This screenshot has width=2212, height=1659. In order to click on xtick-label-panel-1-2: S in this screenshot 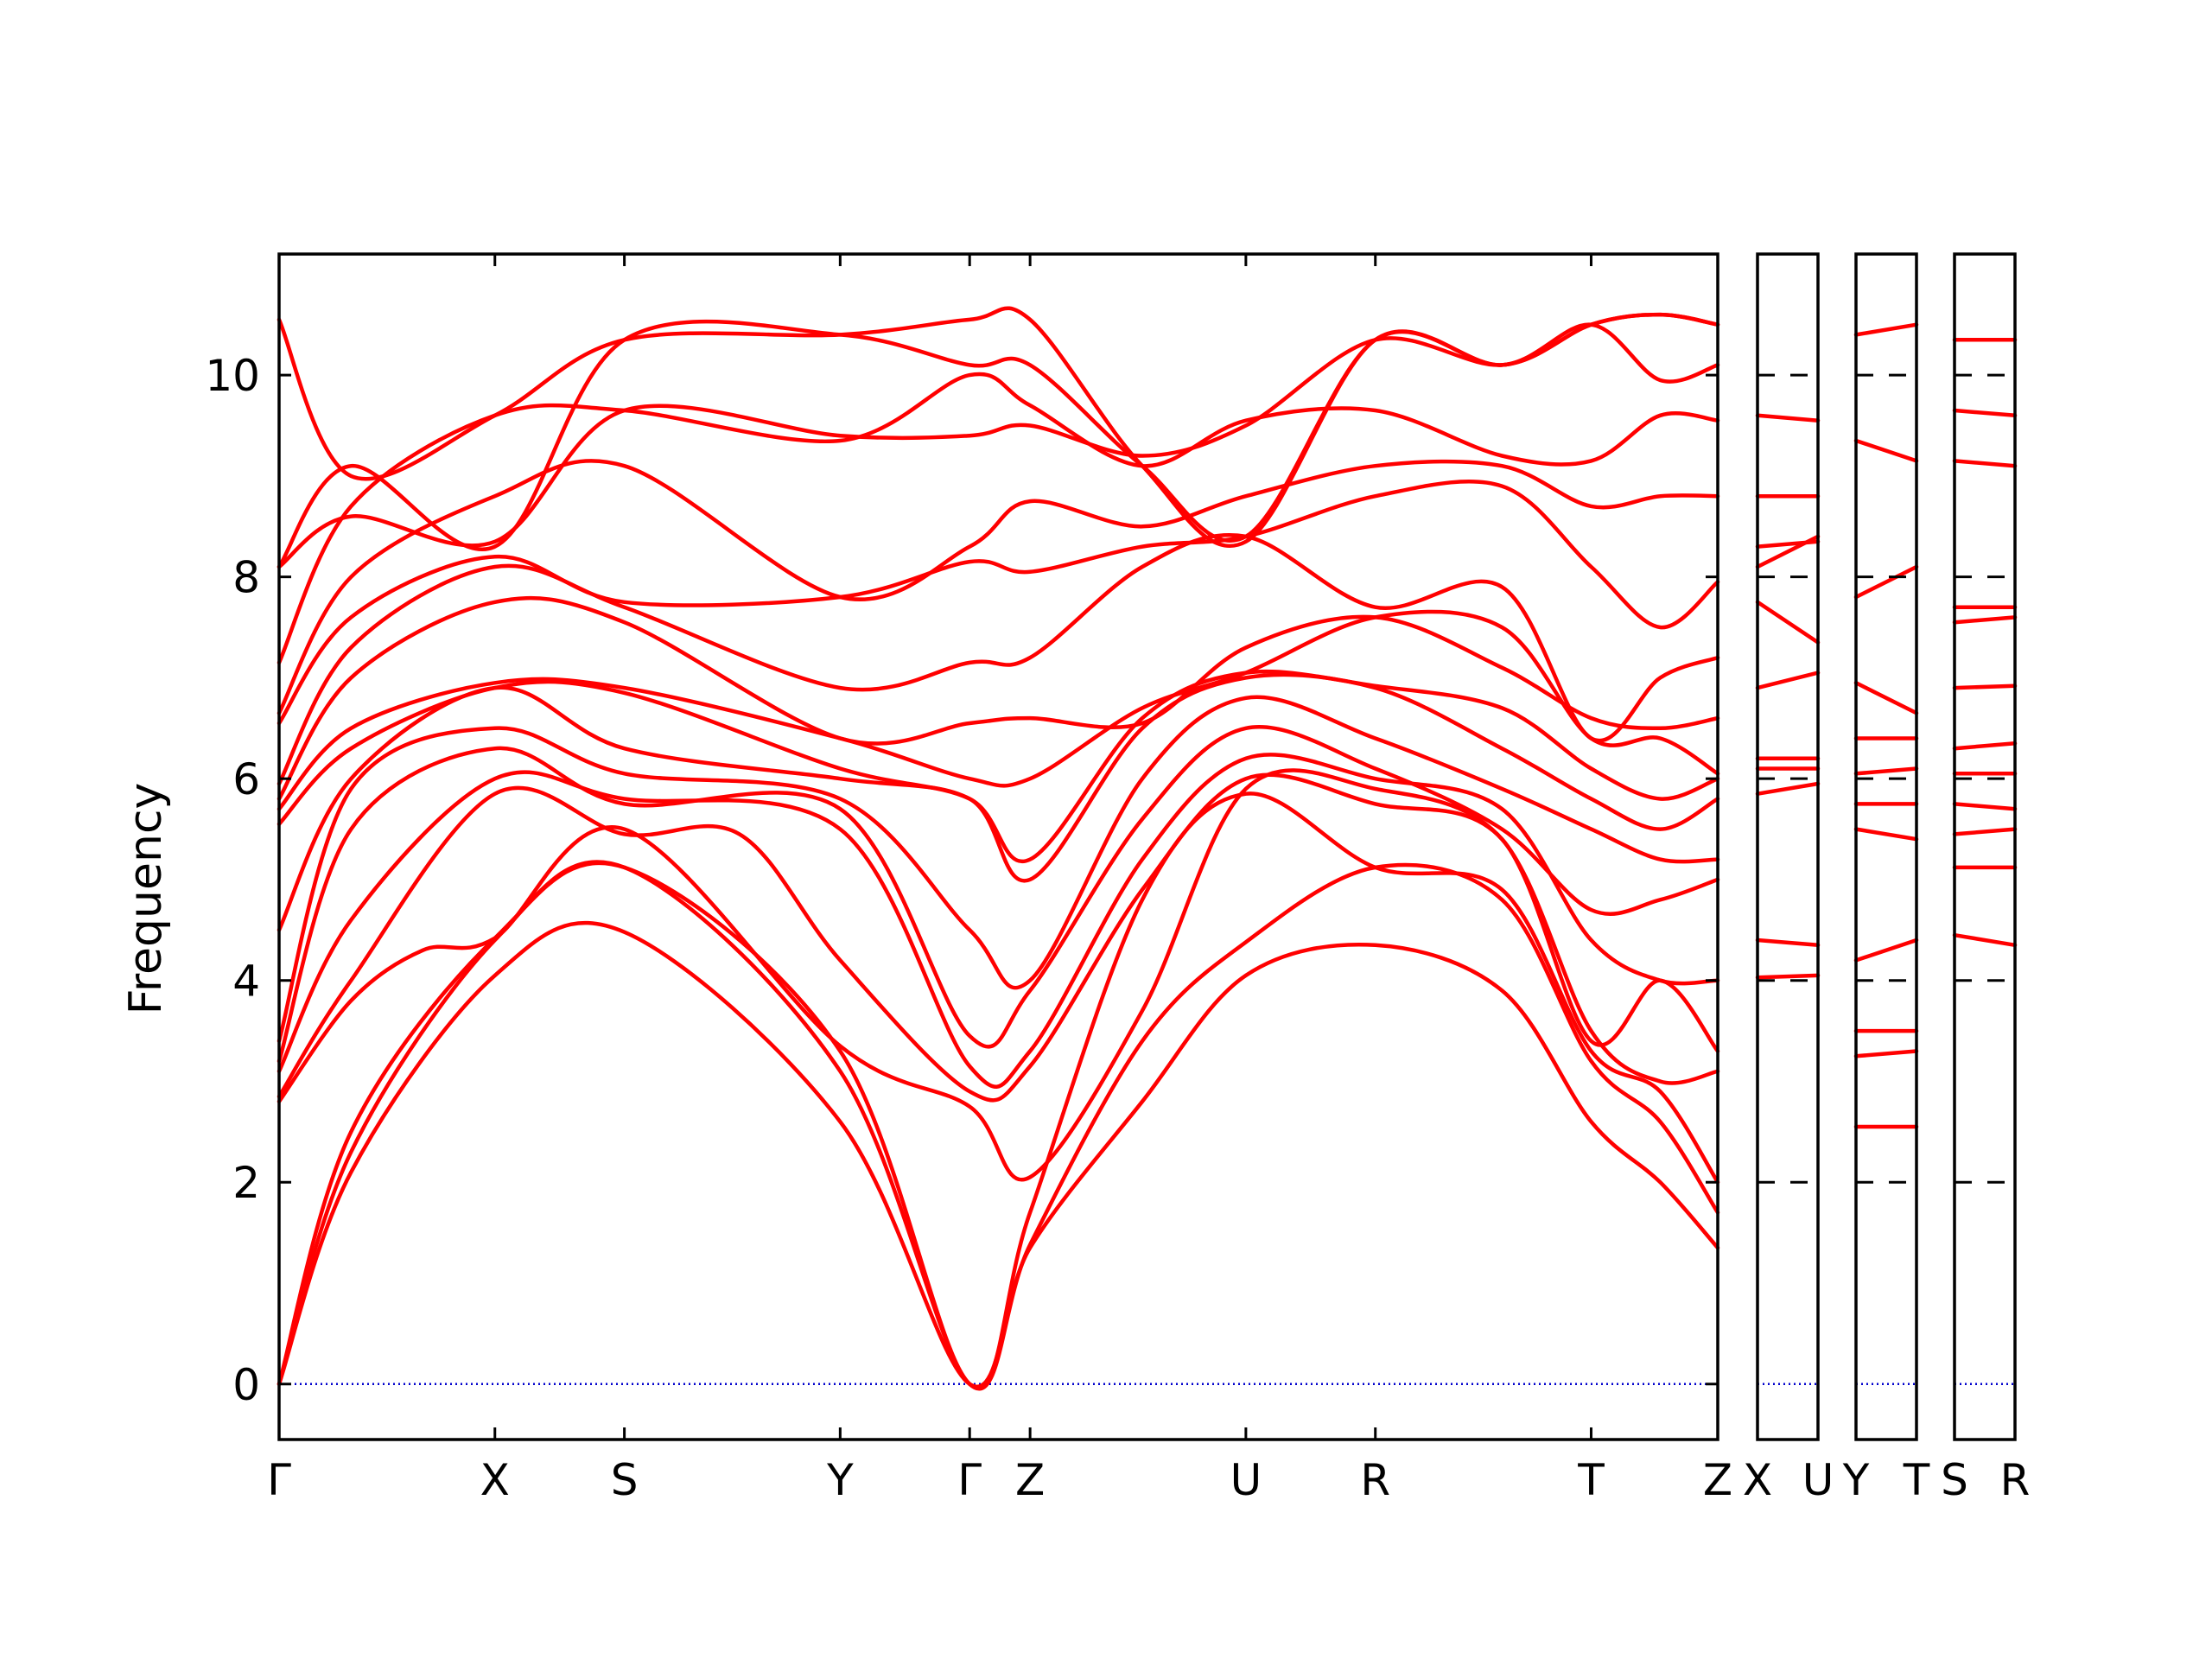, I will do `click(625, 1480)`.